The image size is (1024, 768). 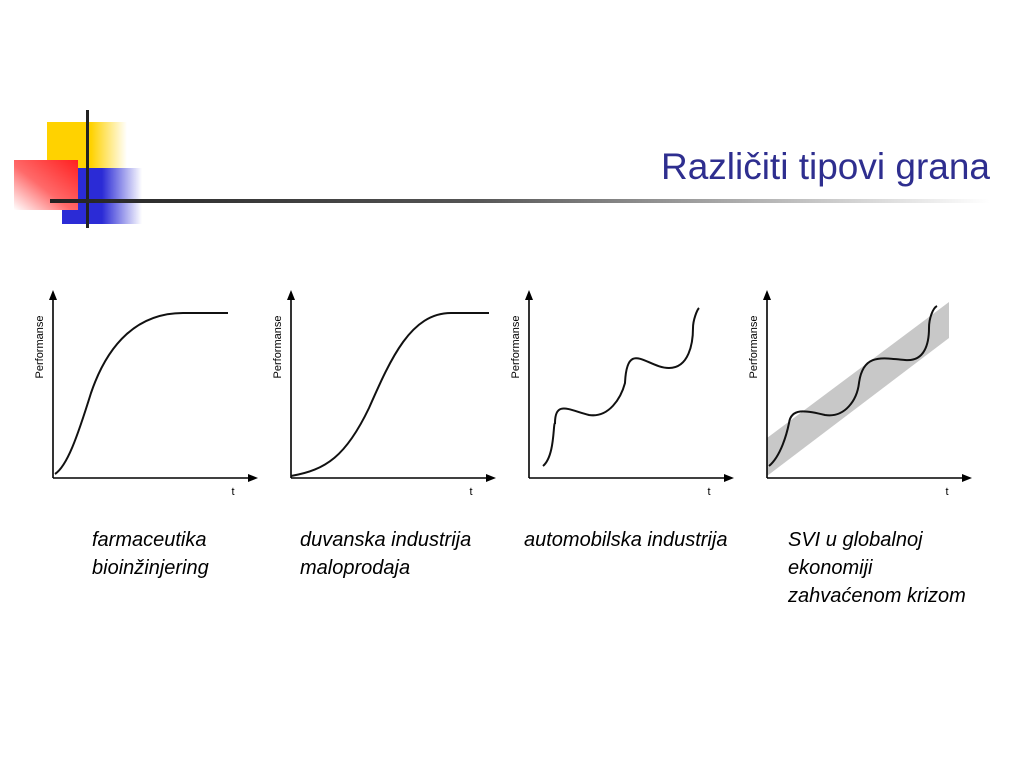 I want to click on page-title: Različiti tipovi grana, so click(x=825, y=166).